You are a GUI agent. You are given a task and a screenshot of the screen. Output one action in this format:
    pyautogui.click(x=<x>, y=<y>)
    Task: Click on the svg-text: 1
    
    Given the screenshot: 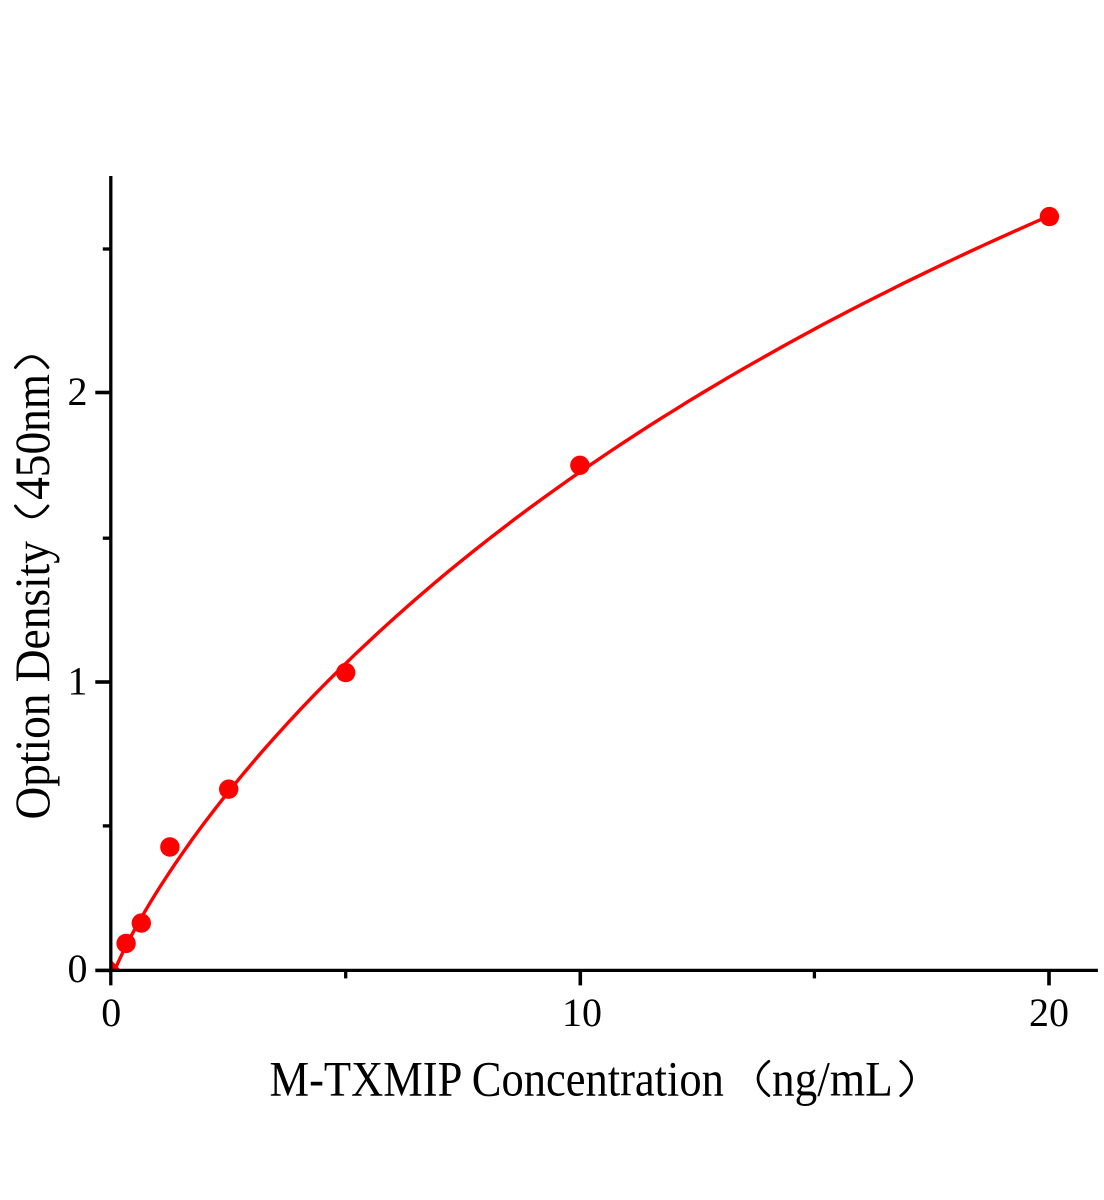 What is the action you would take?
    pyautogui.click(x=78, y=681)
    